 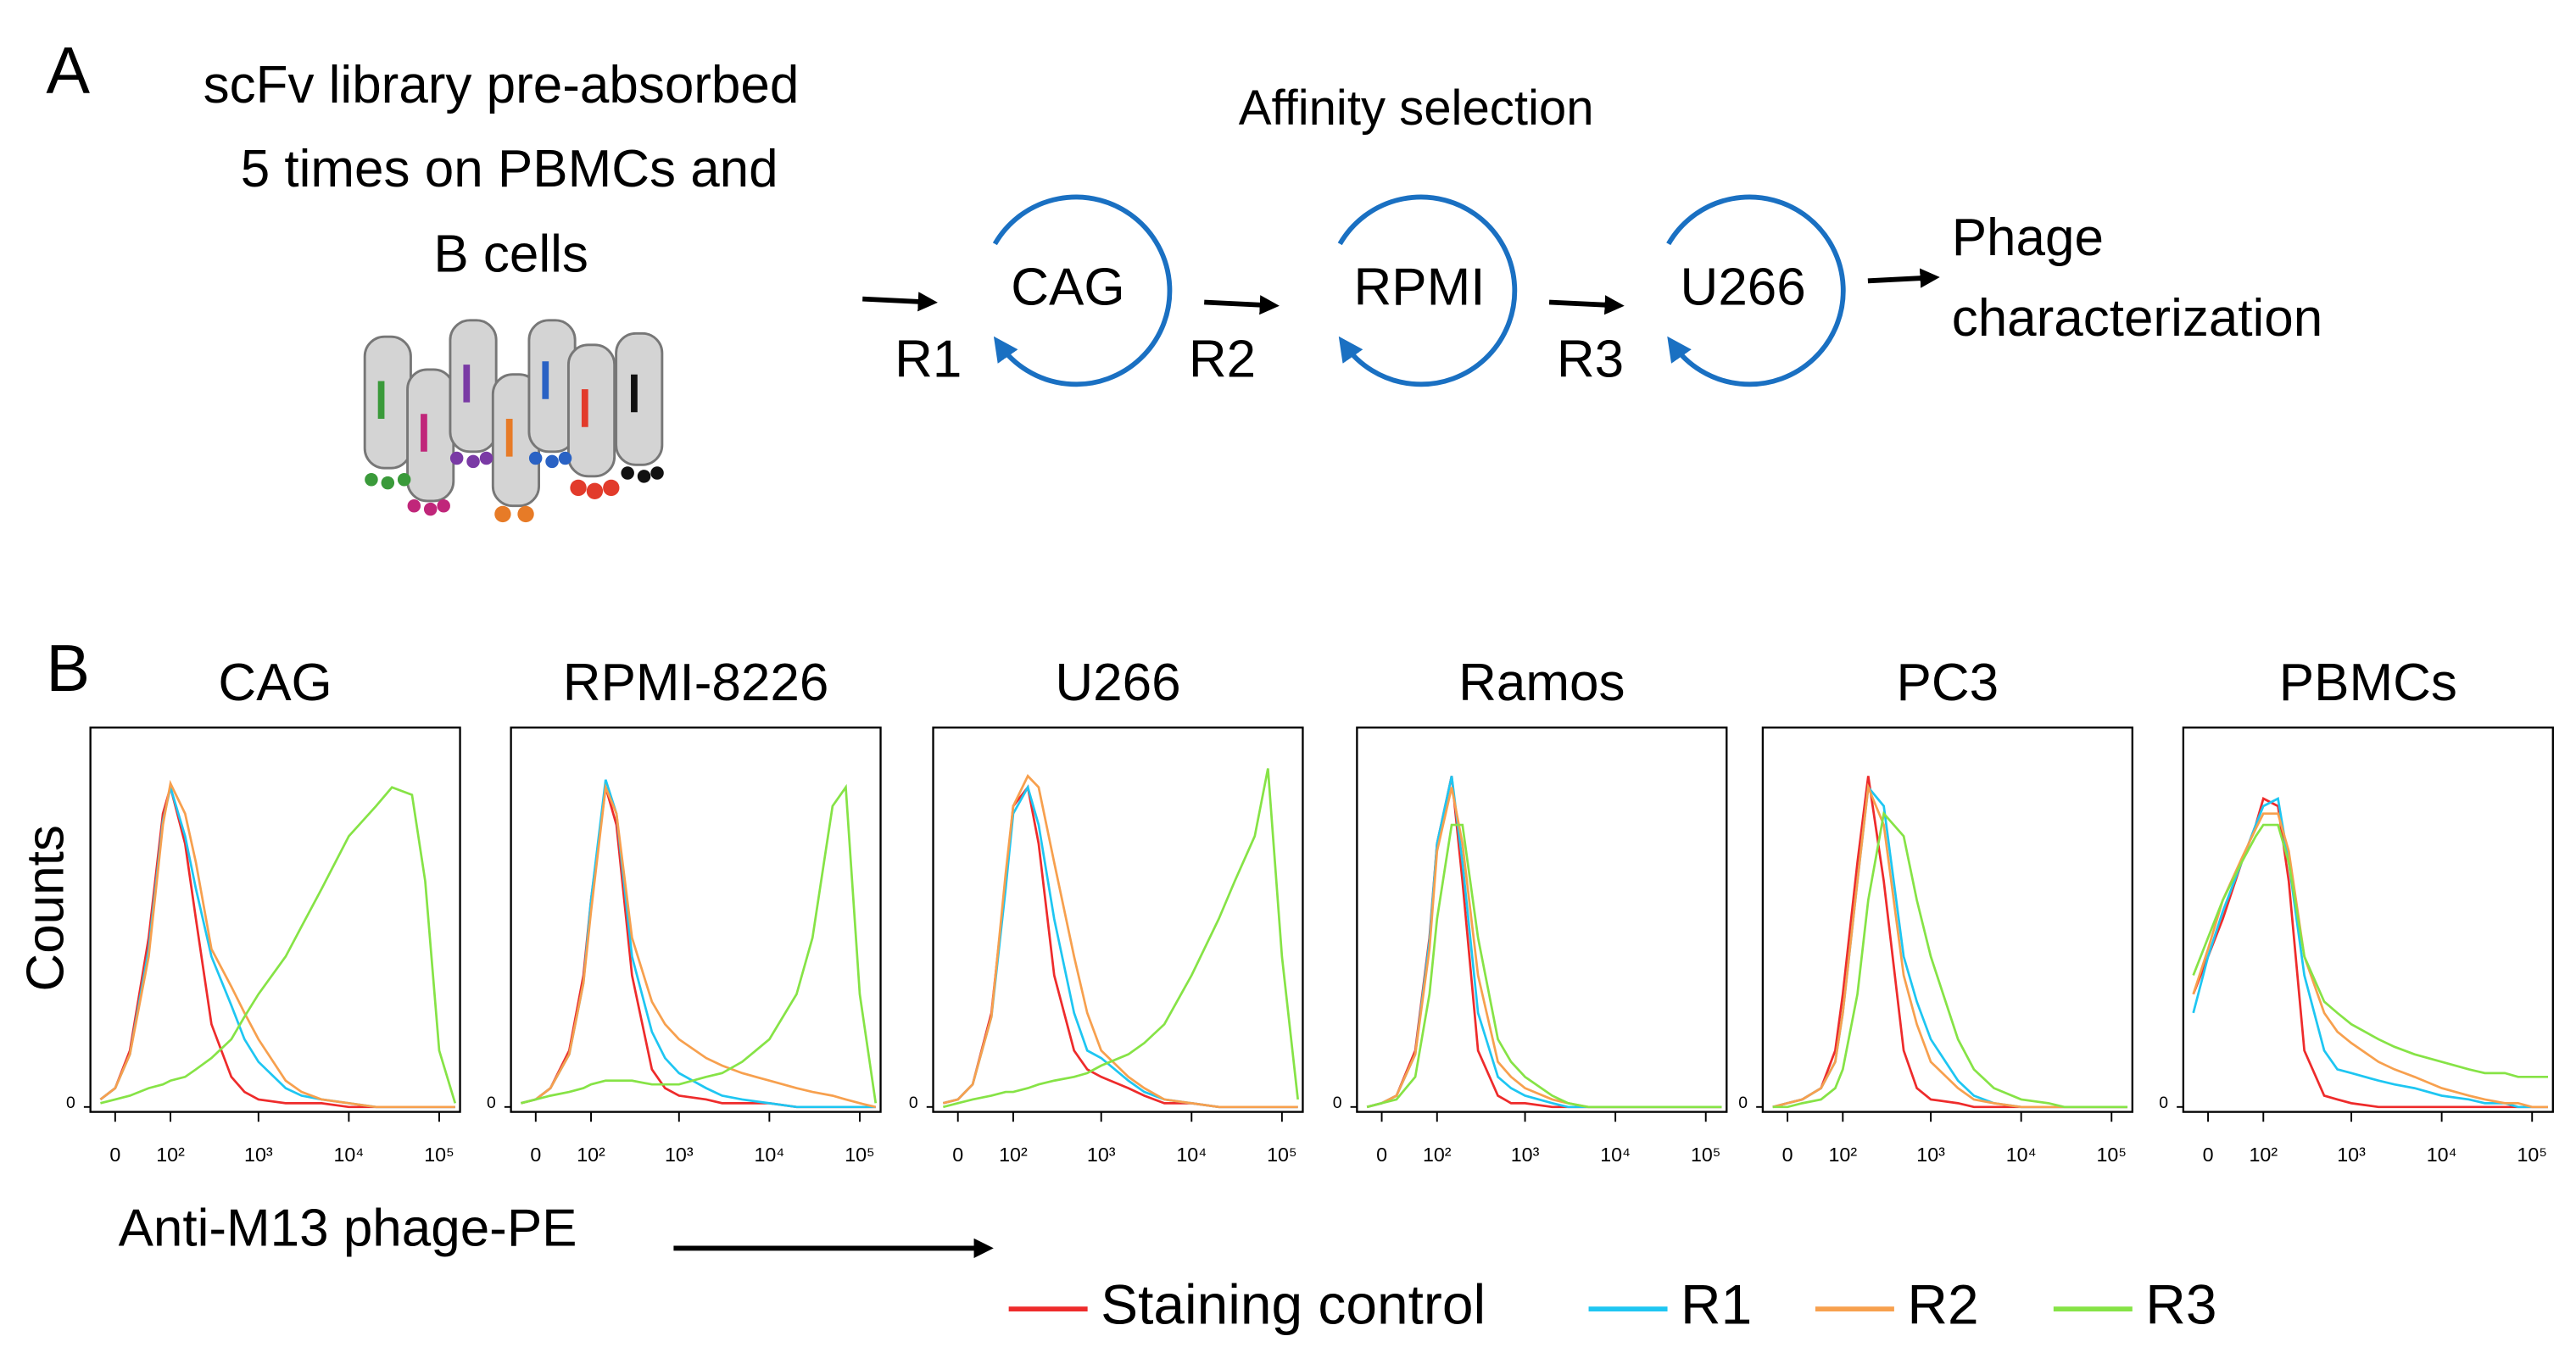 I want to click on histogram-panel: Ramos 0 10² 10³ 10⁴ 10⁵ 0, so click(x=1530, y=910).